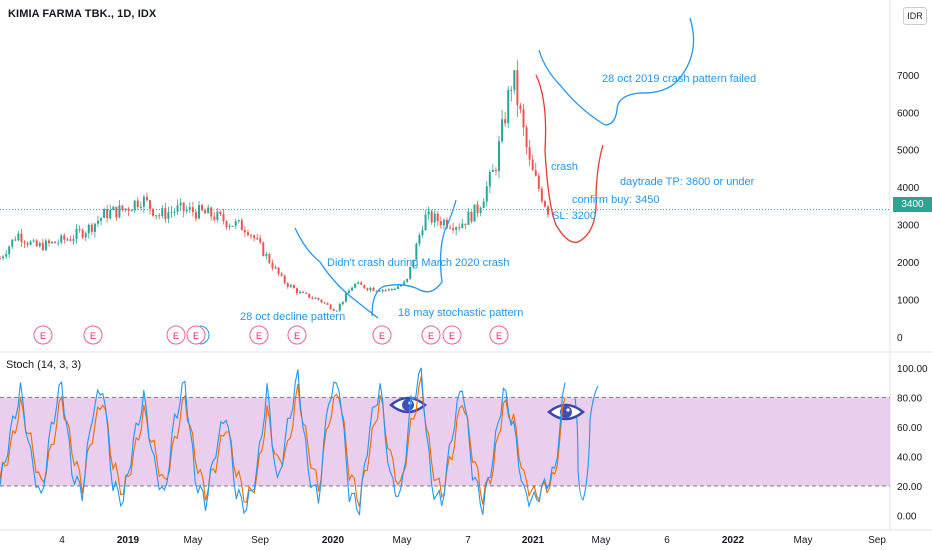 The height and width of the screenshot is (550, 932). Describe the element at coordinates (915, 16) in the screenshot. I see `currency-badge: IDR` at that location.